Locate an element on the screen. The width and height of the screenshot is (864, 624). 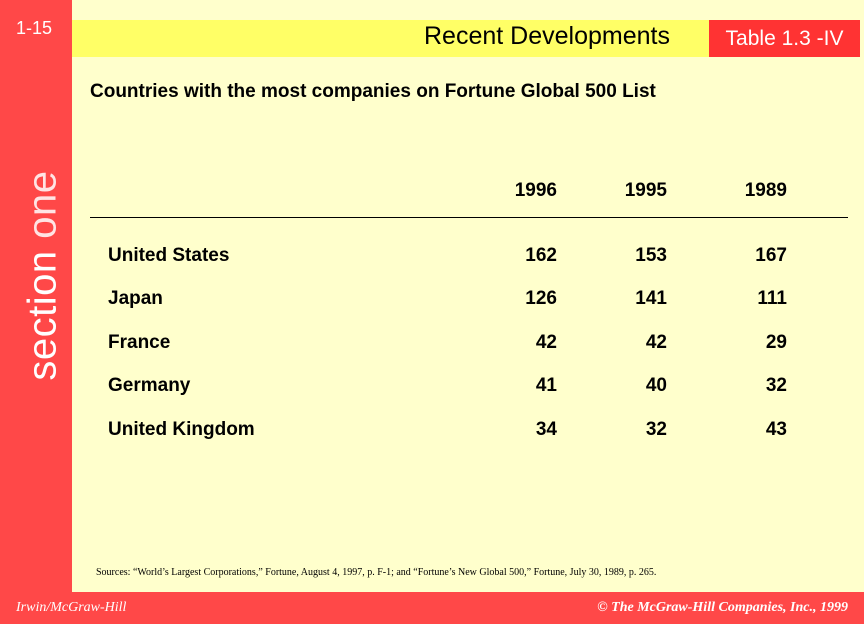
value-1989: 167 is located at coordinates (771, 255).